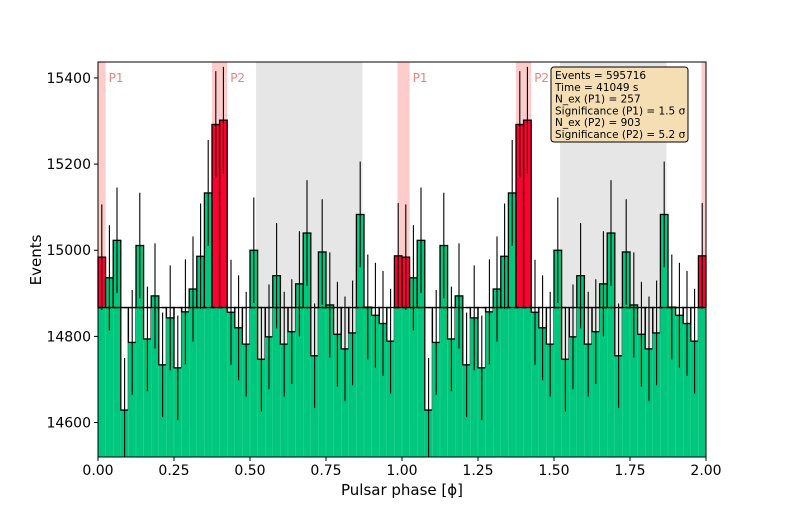 The height and width of the screenshot is (527, 785). I want to click on x-tick-label: 0.50, so click(249, 471).